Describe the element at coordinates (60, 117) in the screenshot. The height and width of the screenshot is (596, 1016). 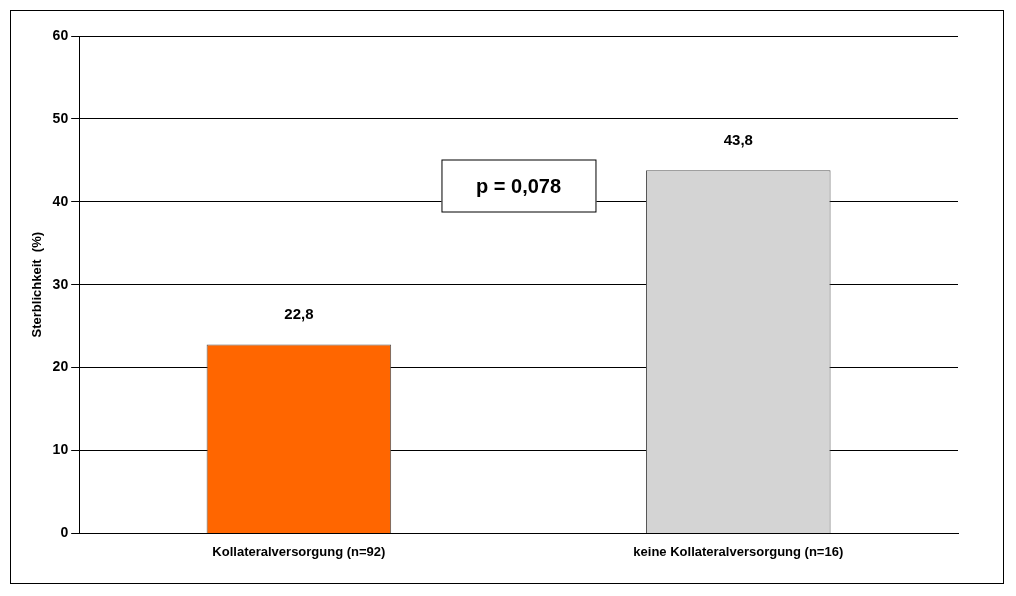
I see `y-tick-label: 50` at that location.